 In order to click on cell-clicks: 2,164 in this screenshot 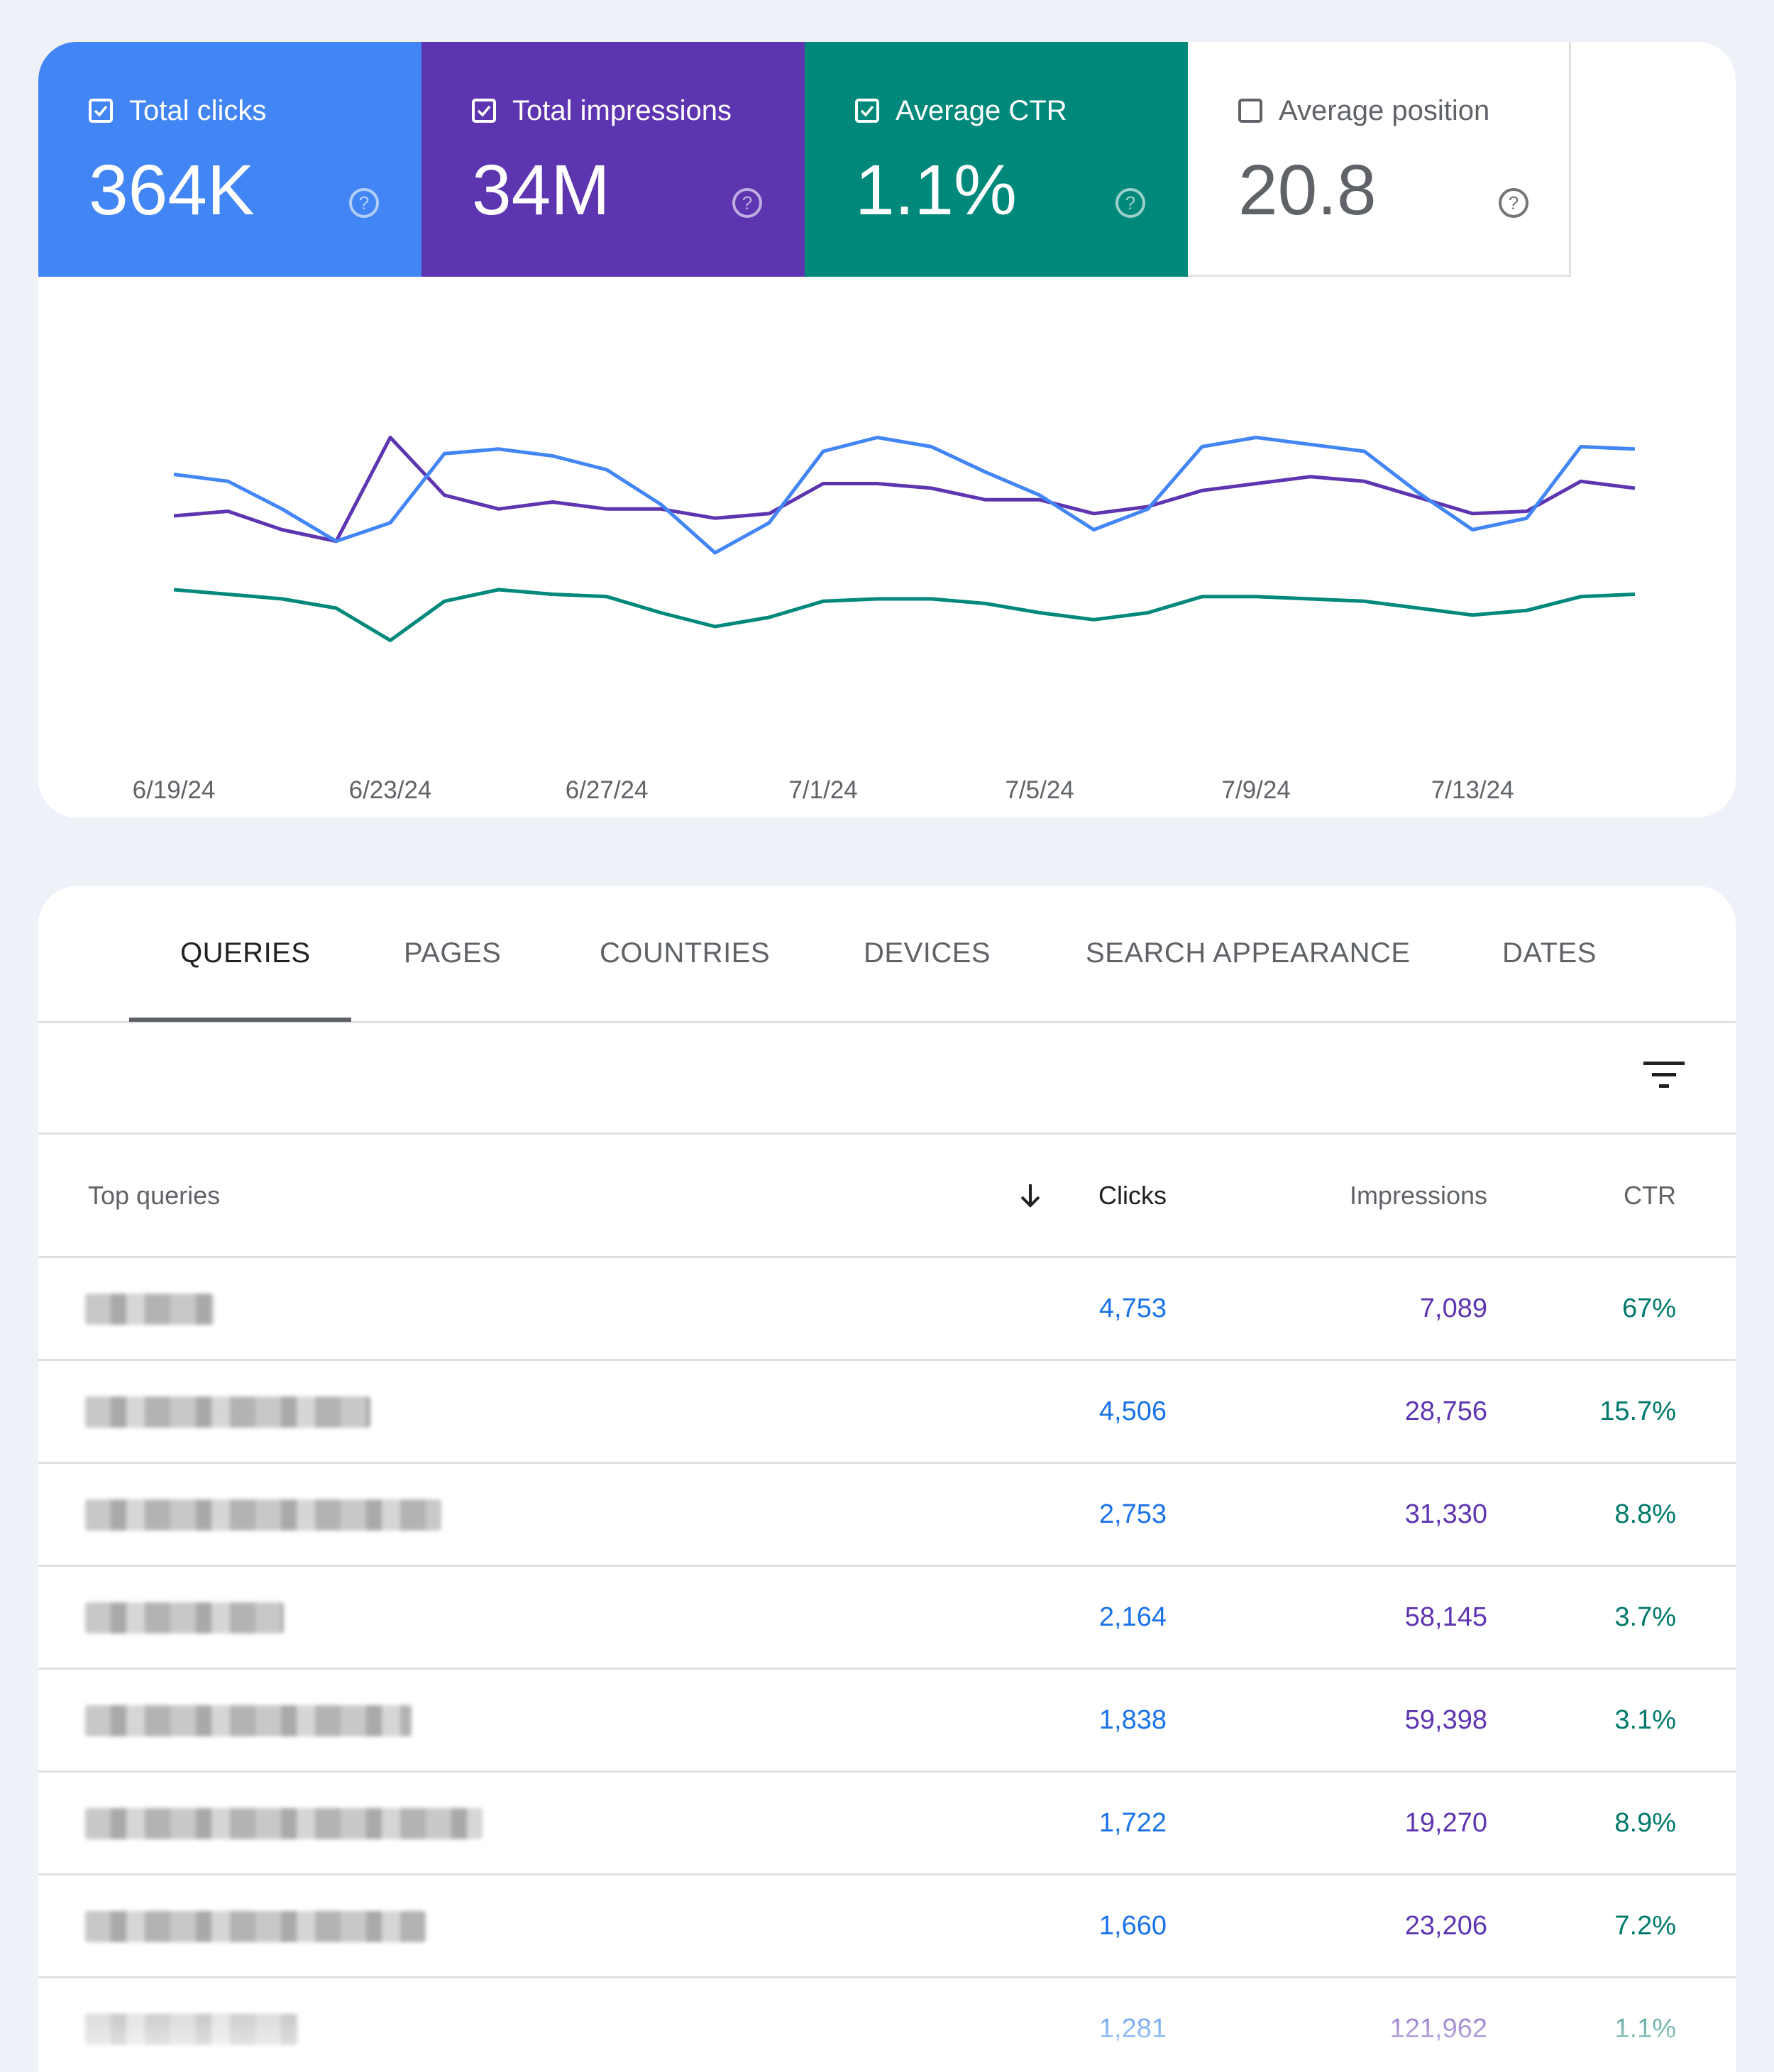, I will do `click(1132, 1617)`.